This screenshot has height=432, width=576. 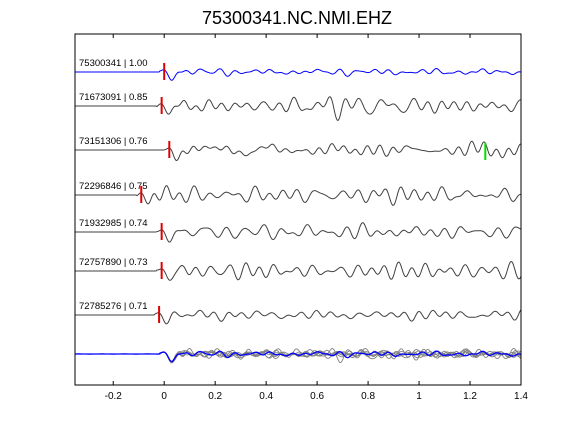 I want to click on trace-label-73151306: 73151306 | 0.76, so click(x=113, y=141).